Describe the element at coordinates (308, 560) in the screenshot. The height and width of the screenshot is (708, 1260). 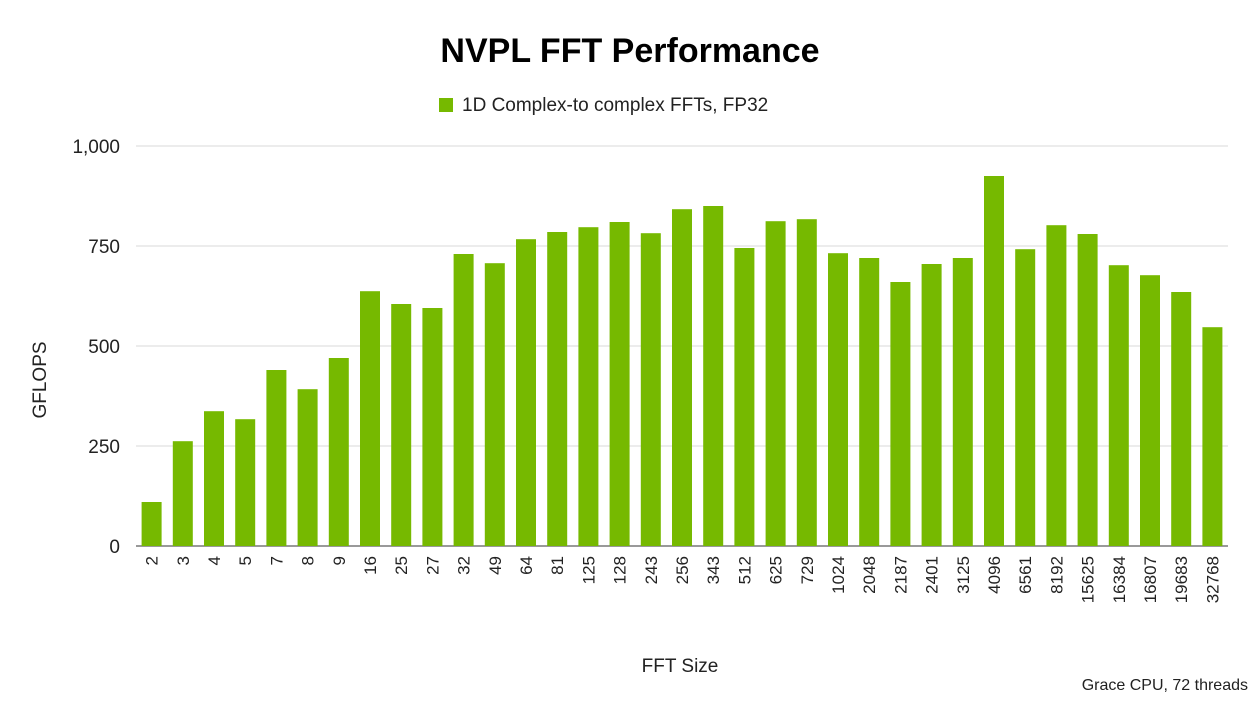
I see `x-tick-label: 8` at that location.